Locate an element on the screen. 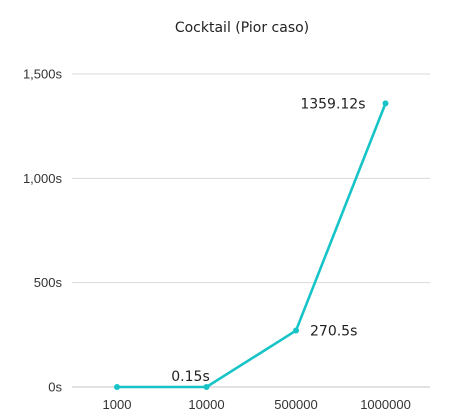 Image resolution: width=453 pixels, height=418 pixels. data-label: 0.15s is located at coordinates (190, 377).